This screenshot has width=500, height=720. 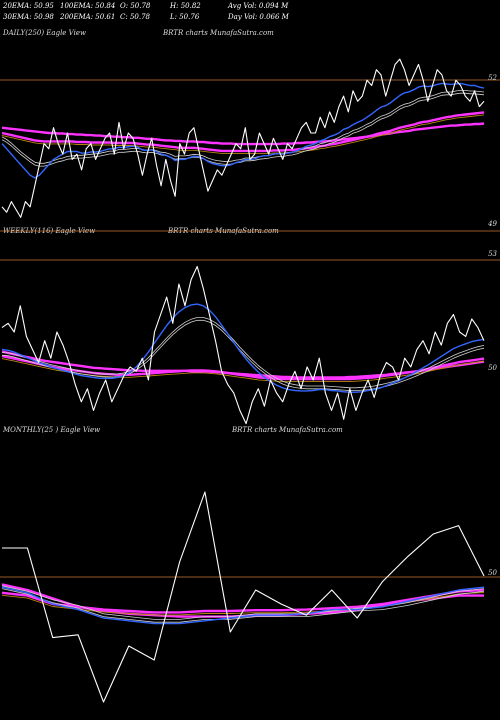 What do you see at coordinates (88, 17) in the screenshot?
I see `header-200ema: 200EMA: 50.61` at bounding box center [88, 17].